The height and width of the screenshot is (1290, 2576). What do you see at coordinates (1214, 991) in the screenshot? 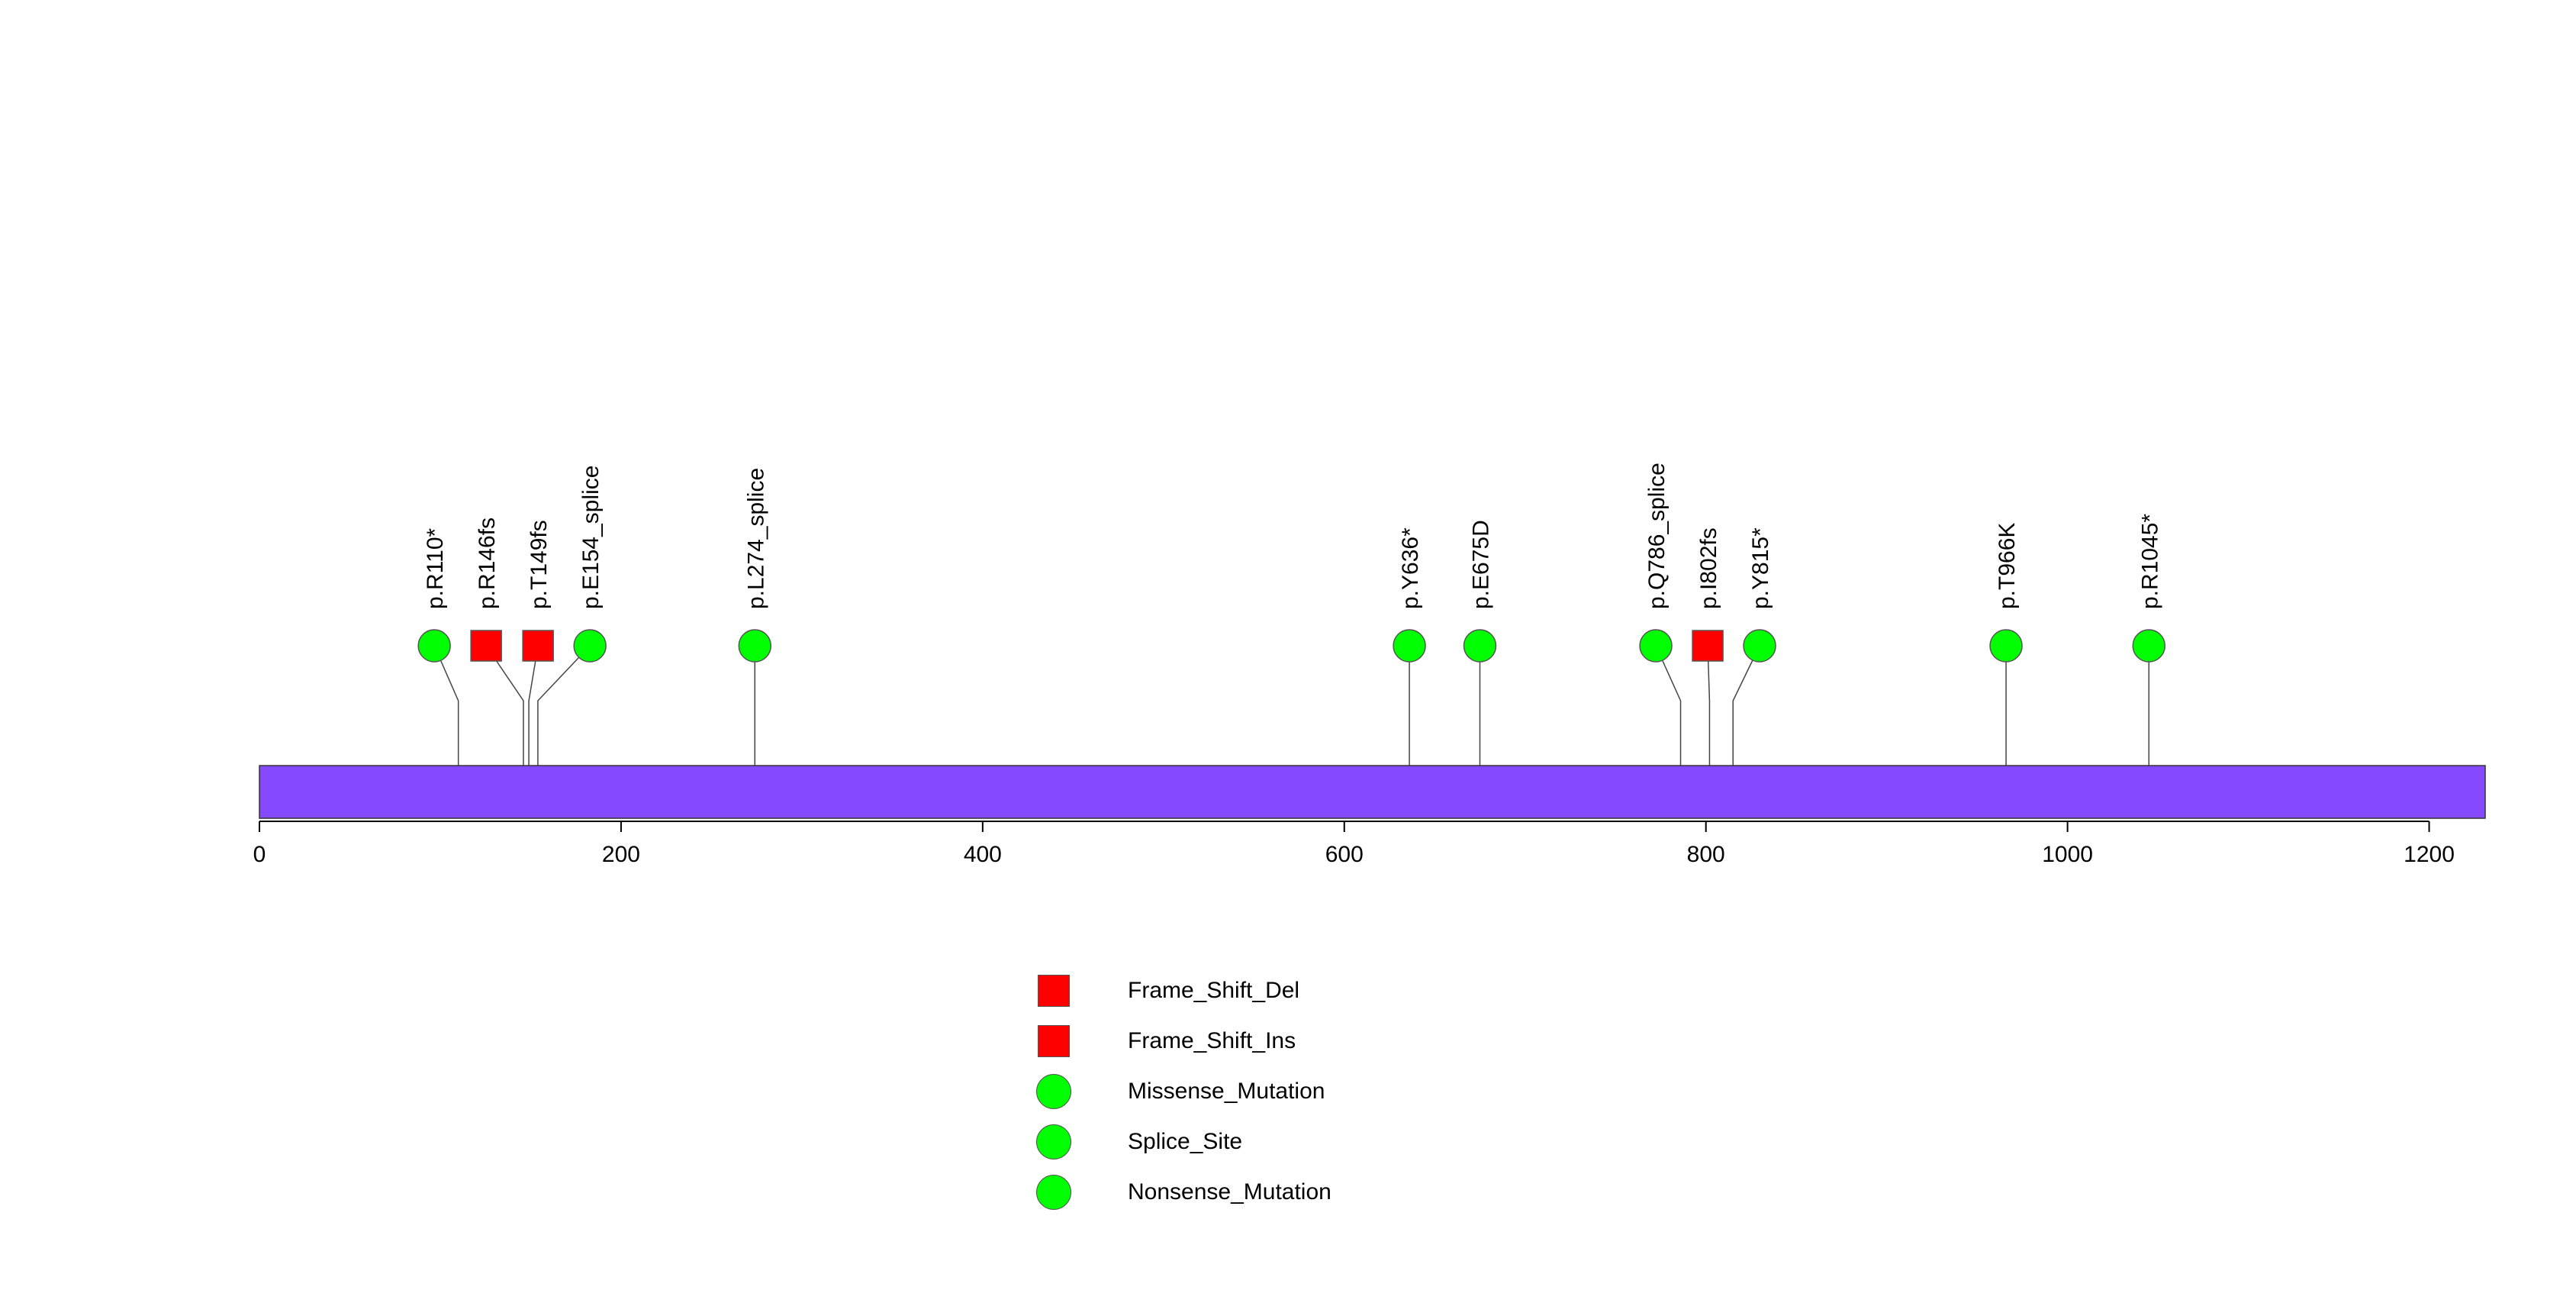
I see `legend-label: Frame_Shift_Del` at bounding box center [1214, 991].